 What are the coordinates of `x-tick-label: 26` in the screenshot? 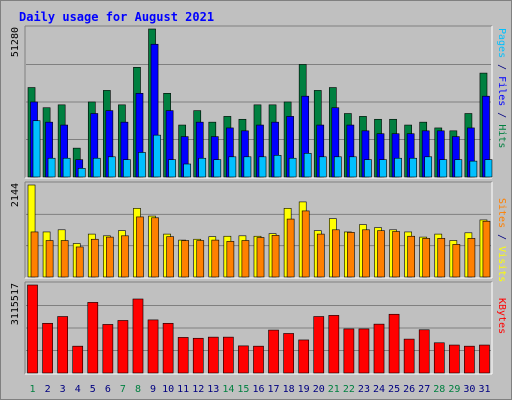 It's located at (409, 389).